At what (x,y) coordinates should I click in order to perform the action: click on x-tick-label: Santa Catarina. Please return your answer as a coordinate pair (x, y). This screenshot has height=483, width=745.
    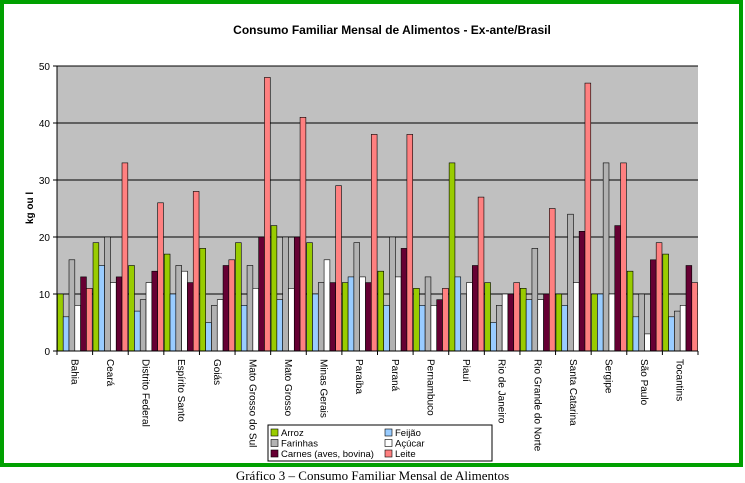
    Looking at the image, I should click on (572, 392).